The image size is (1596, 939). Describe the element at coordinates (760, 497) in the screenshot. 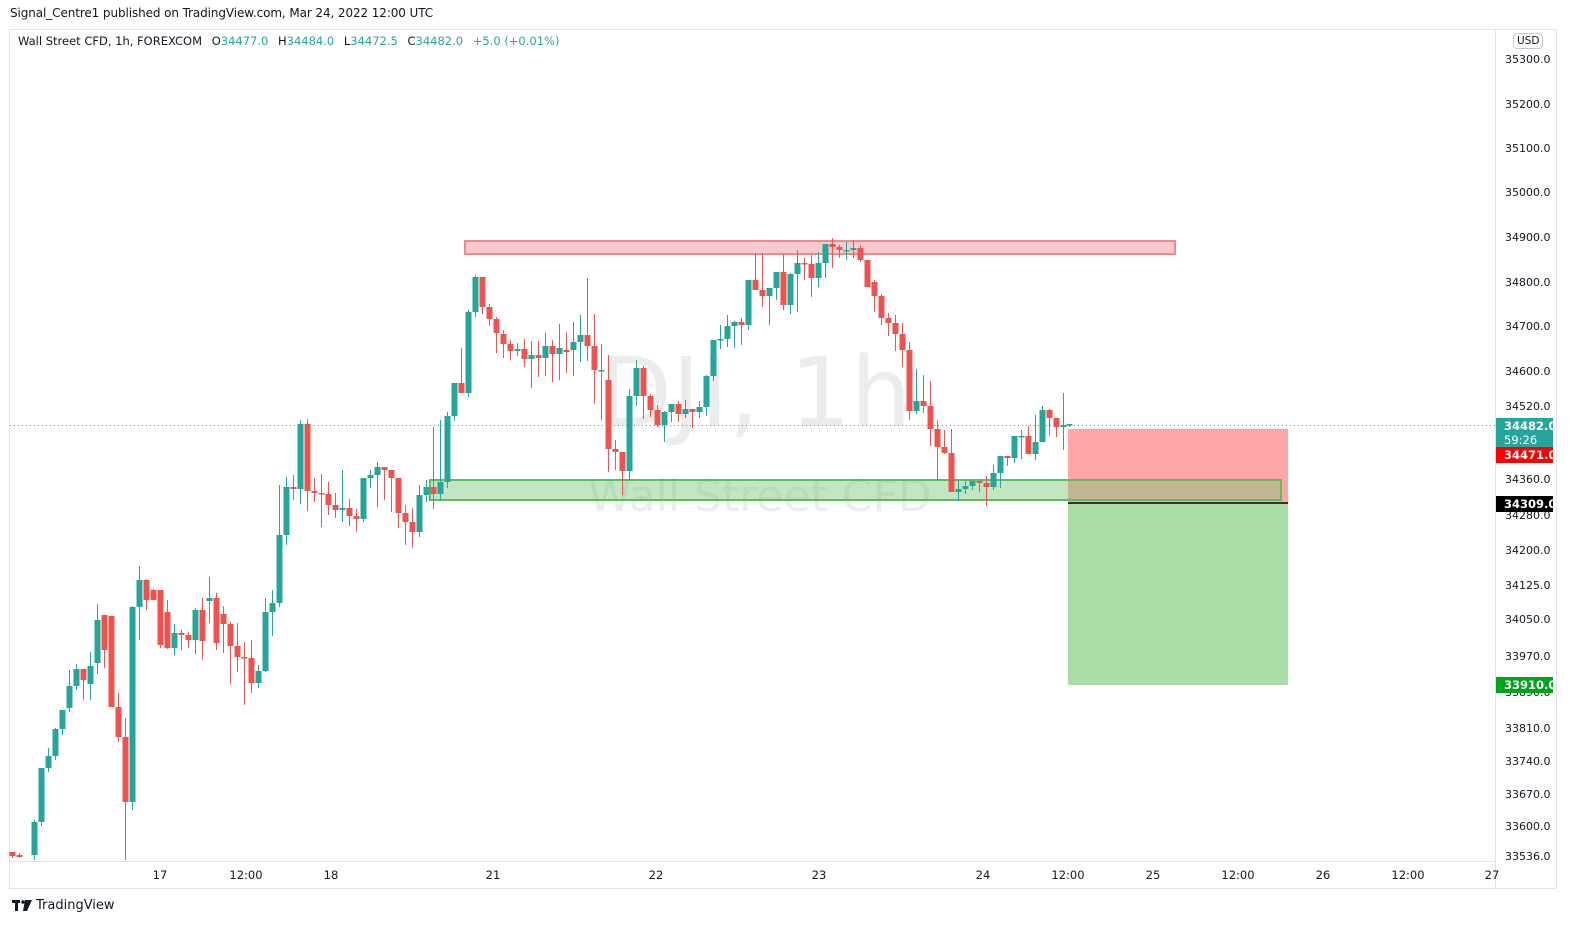

I see `watermark-description: Wall Street CFD` at that location.